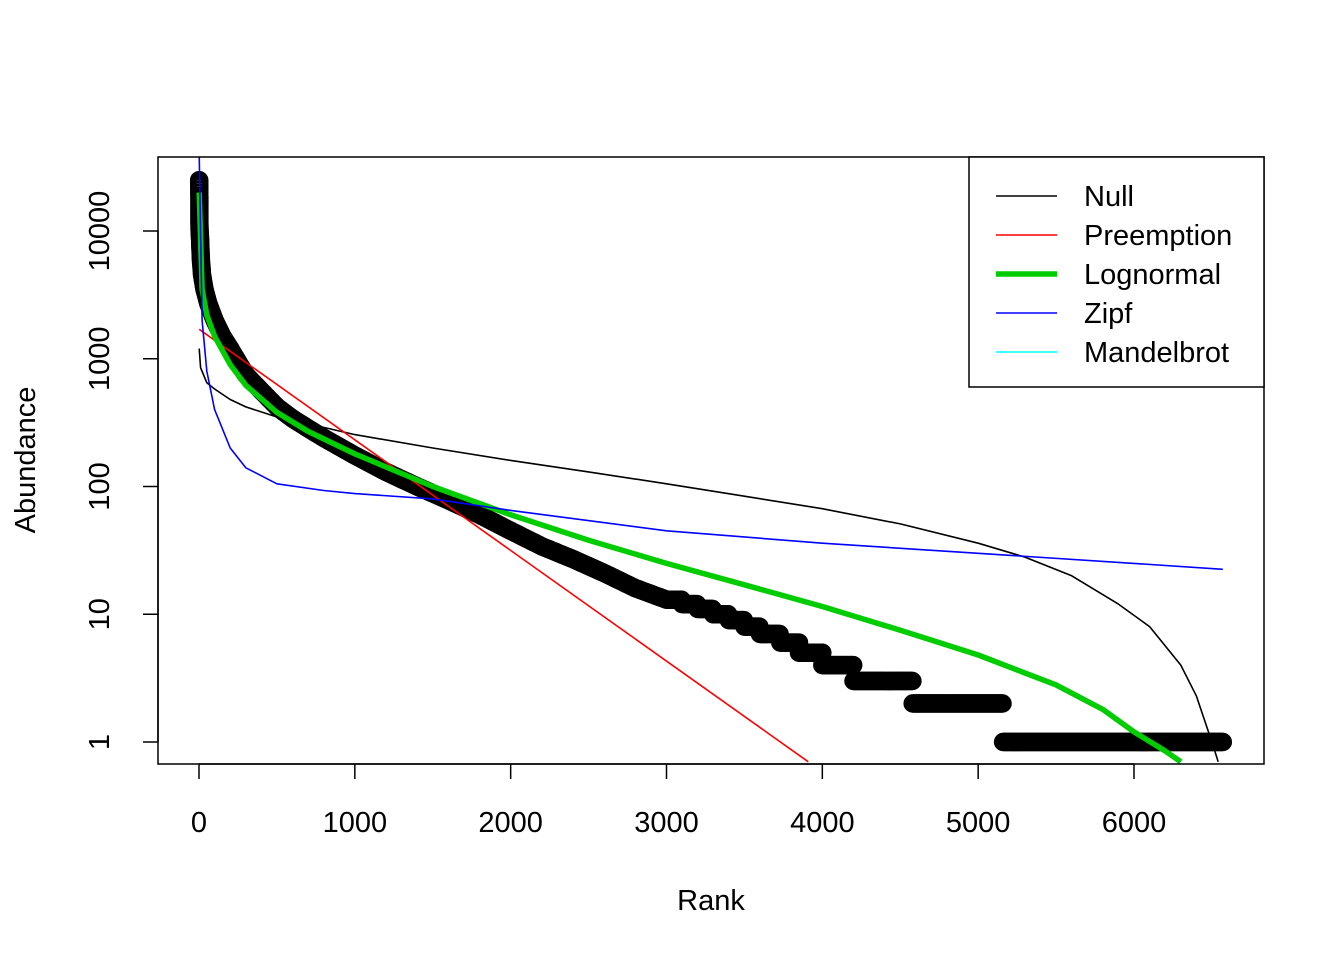 This screenshot has height=960, width=1344. What do you see at coordinates (100, 614) in the screenshot?
I see `y-tick-label: 10` at bounding box center [100, 614].